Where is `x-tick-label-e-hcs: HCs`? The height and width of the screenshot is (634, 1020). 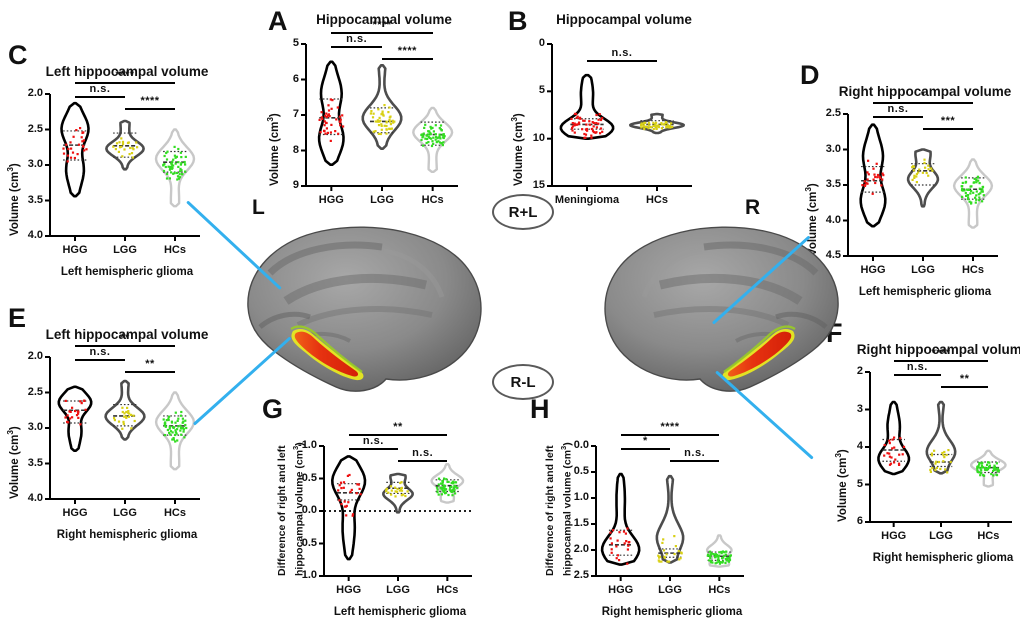 x-tick-label-e-hcs: HCs is located at coordinates (174, 513).